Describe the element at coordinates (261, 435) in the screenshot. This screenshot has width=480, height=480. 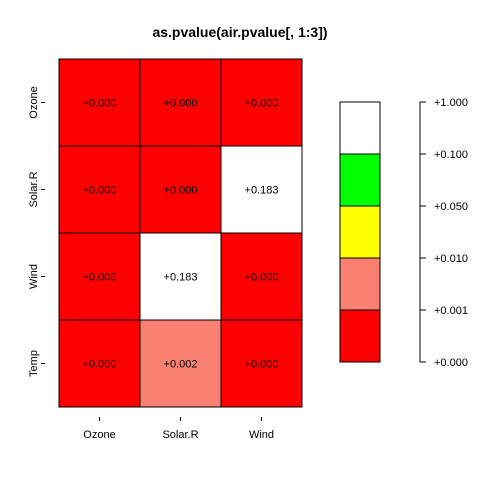
I see `column-tick-label: Wind` at that location.